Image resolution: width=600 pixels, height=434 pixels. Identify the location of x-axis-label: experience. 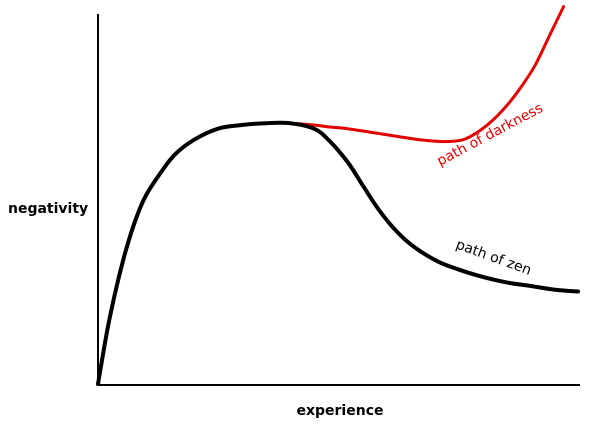
(339, 411).